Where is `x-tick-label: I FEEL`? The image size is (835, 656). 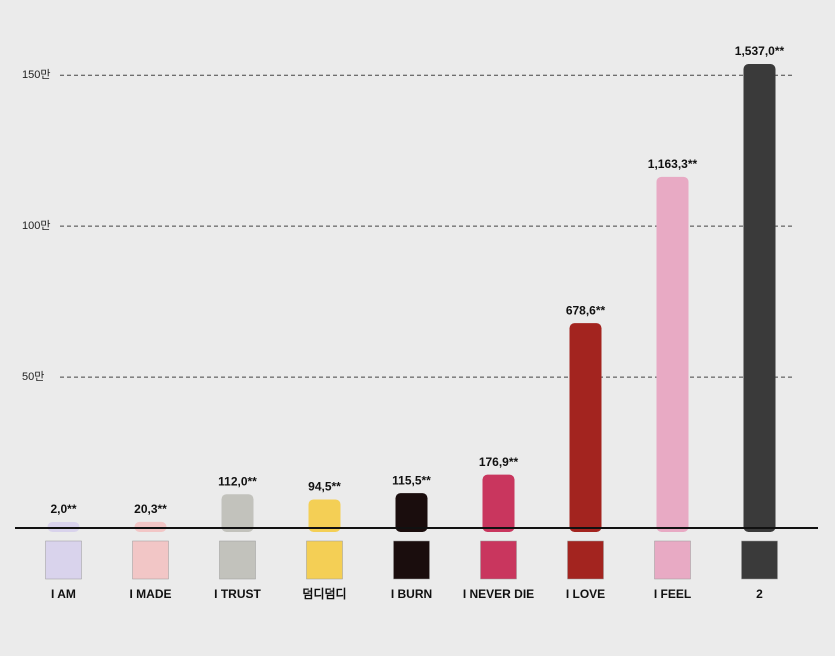
x-tick-label: I FEEL is located at coordinates (672, 594).